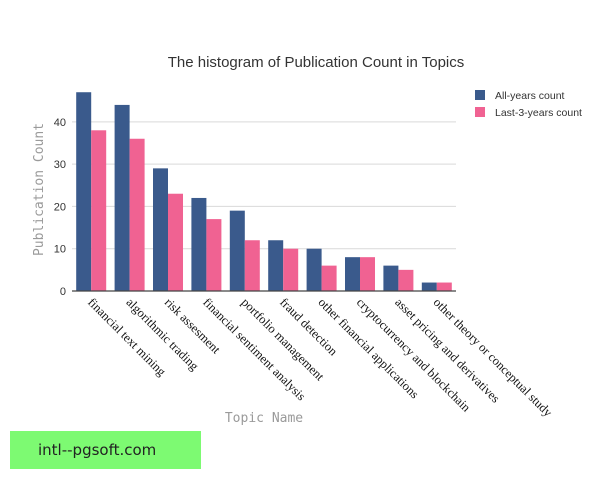  I want to click on watermark-badge: intl--pgsoft.com, so click(105, 450).